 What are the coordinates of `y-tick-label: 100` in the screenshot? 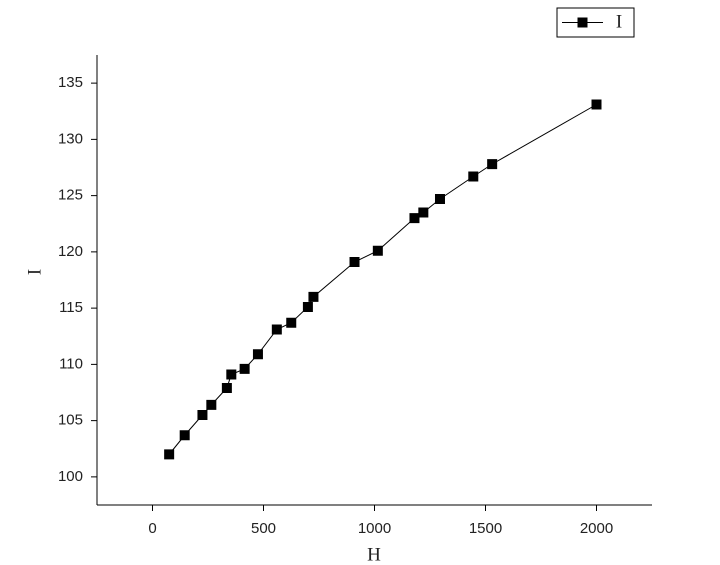 It's located at (70, 476).